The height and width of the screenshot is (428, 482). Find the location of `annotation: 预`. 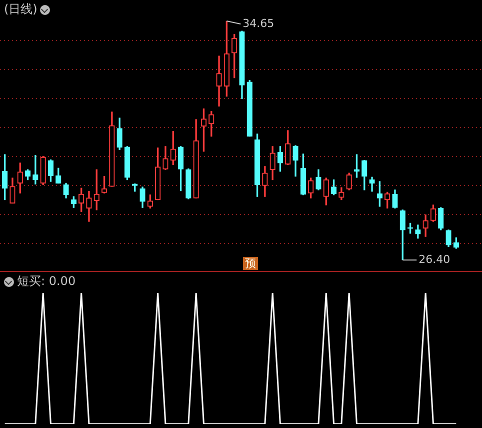

annotation: 预 is located at coordinates (250, 263).